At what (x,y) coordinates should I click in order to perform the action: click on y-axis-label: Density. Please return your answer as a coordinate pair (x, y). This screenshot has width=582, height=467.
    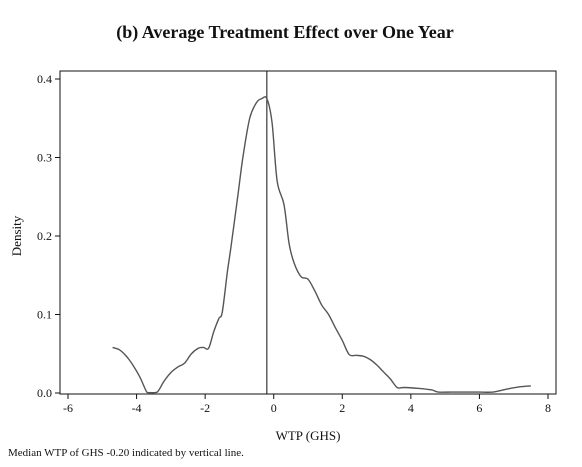
    Looking at the image, I should click on (16, 235).